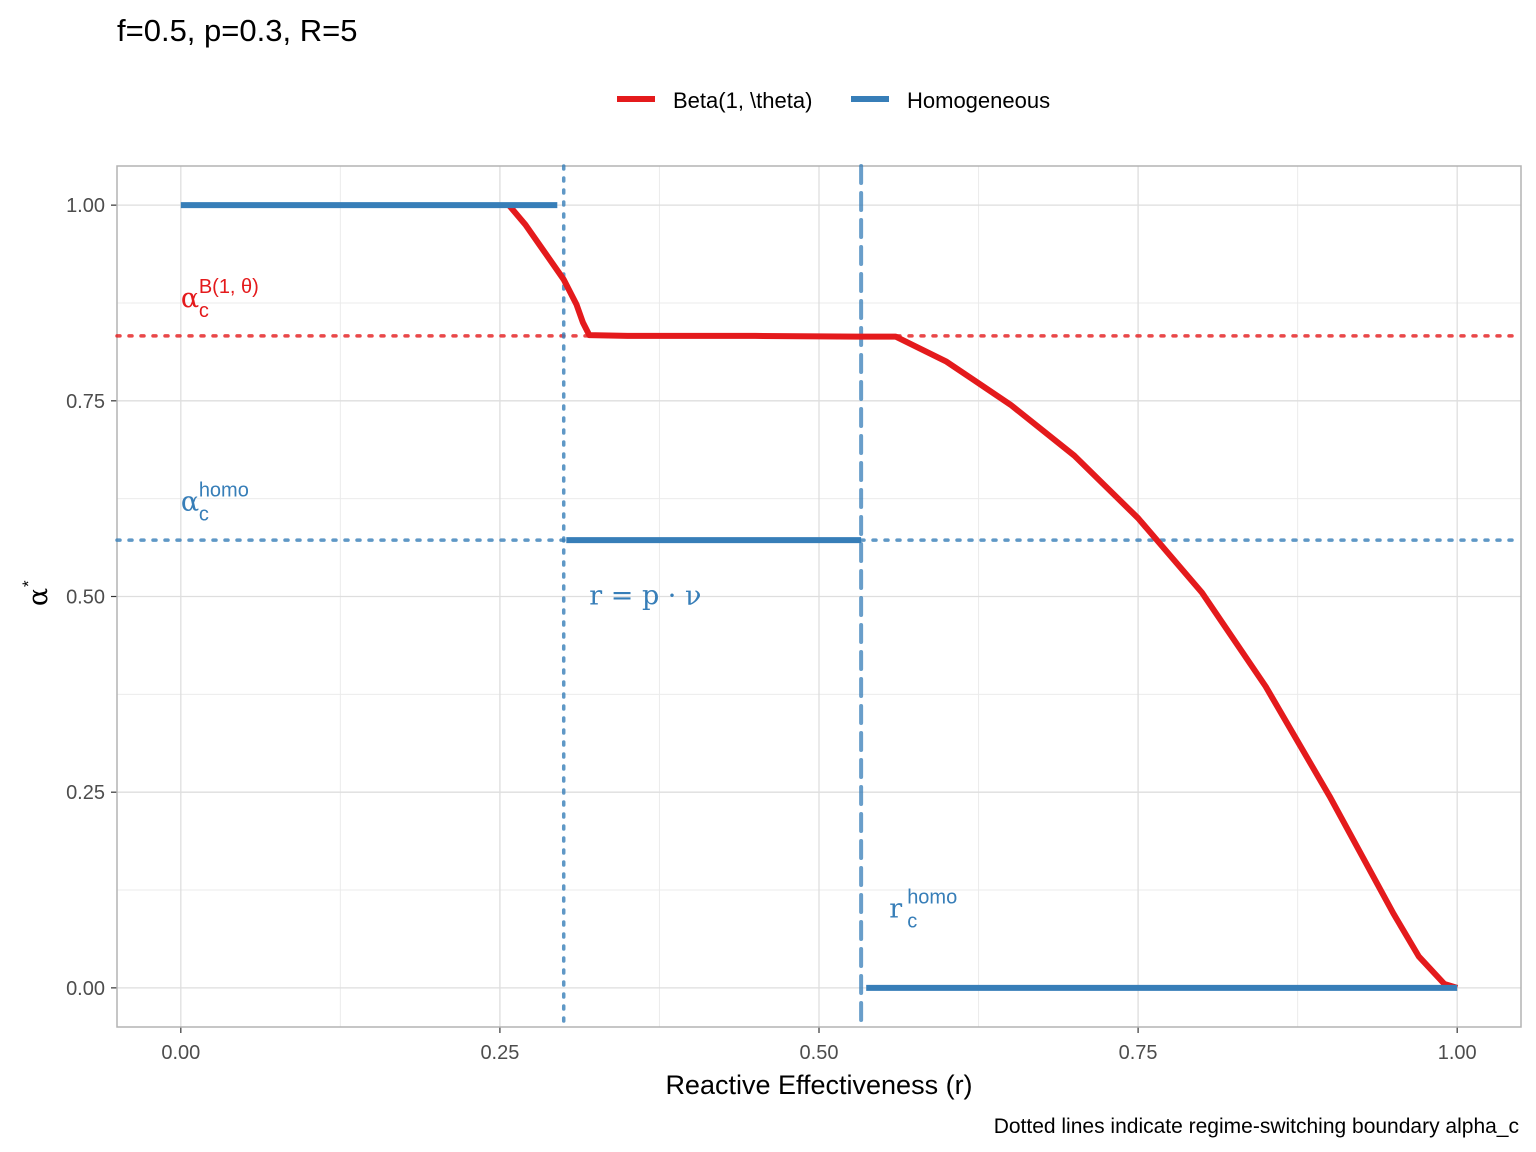  I want to click on y-tick-label: 0.50, so click(85, 598).